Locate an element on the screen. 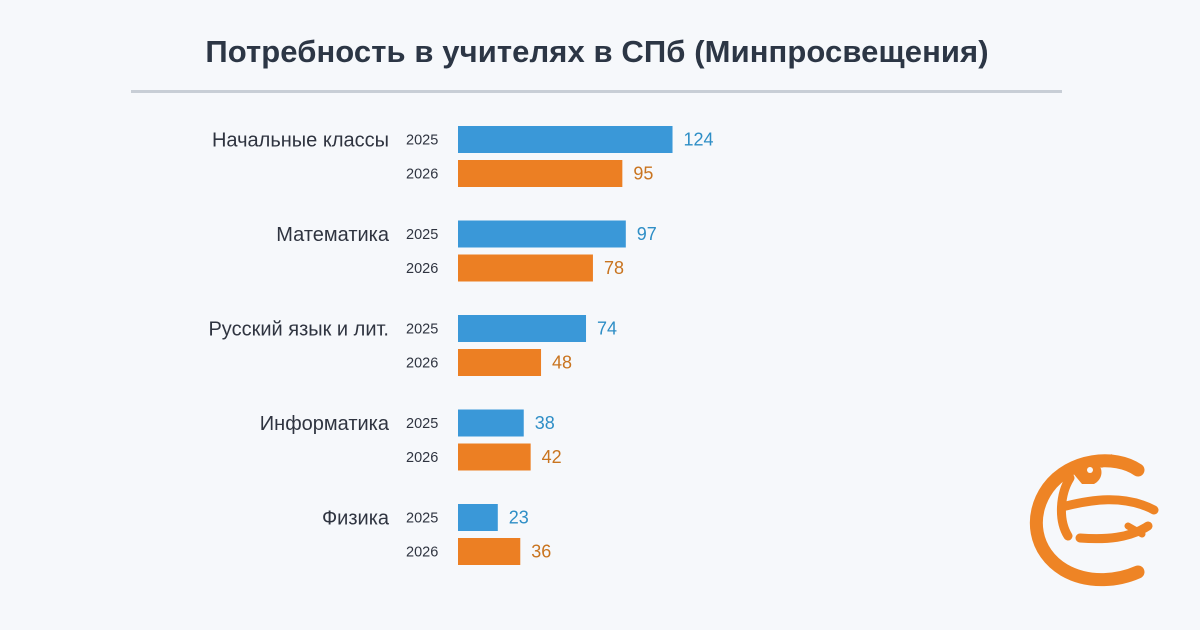 The height and width of the screenshot is (630, 1200). category-label: Русский язык и лит. is located at coordinates (298, 330).